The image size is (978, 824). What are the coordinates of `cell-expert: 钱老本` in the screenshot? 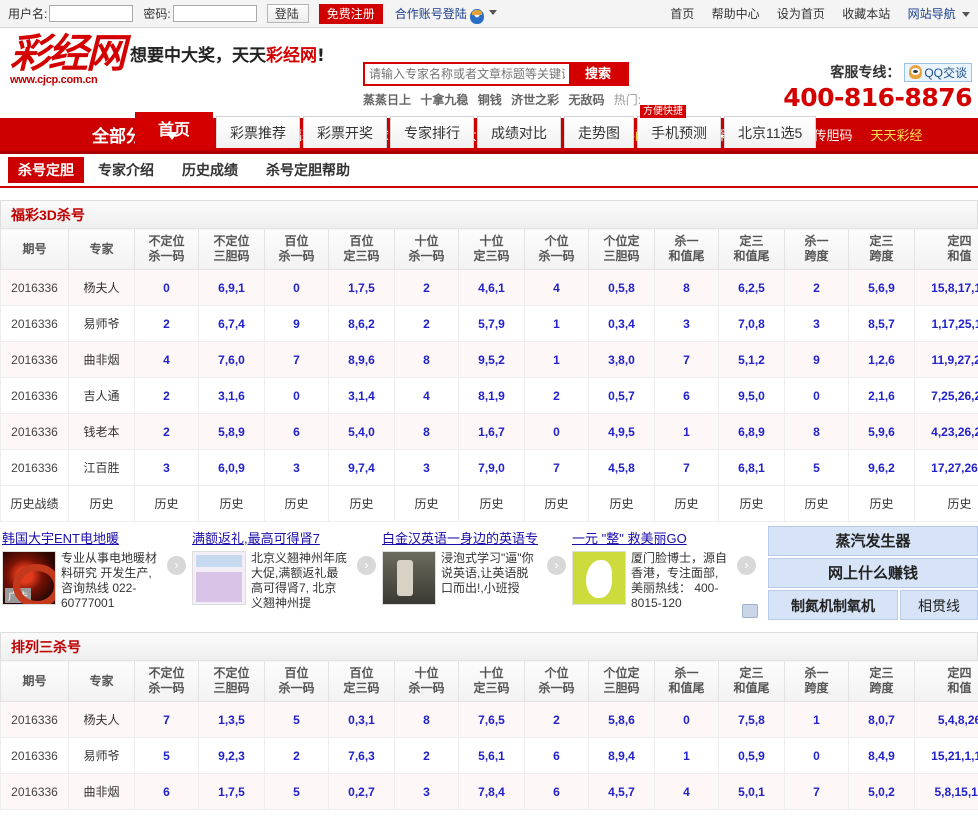 It's located at (101, 431).